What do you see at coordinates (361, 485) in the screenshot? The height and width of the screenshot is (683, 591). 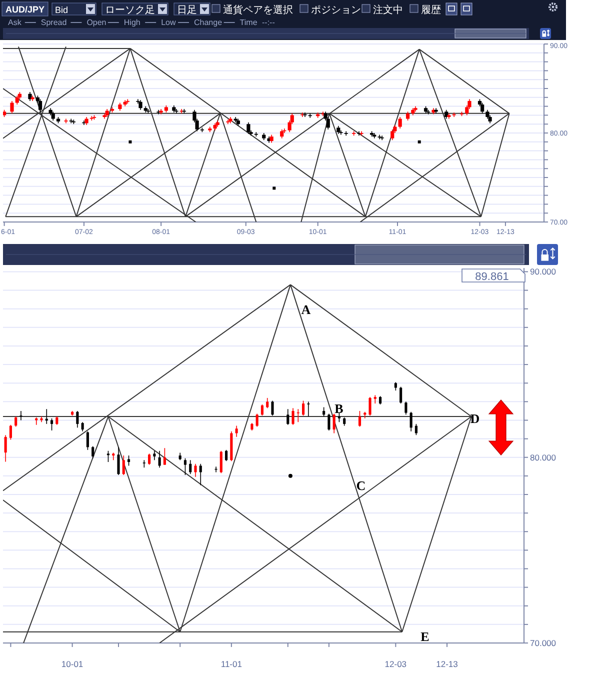 I see `annotation: C` at bounding box center [361, 485].